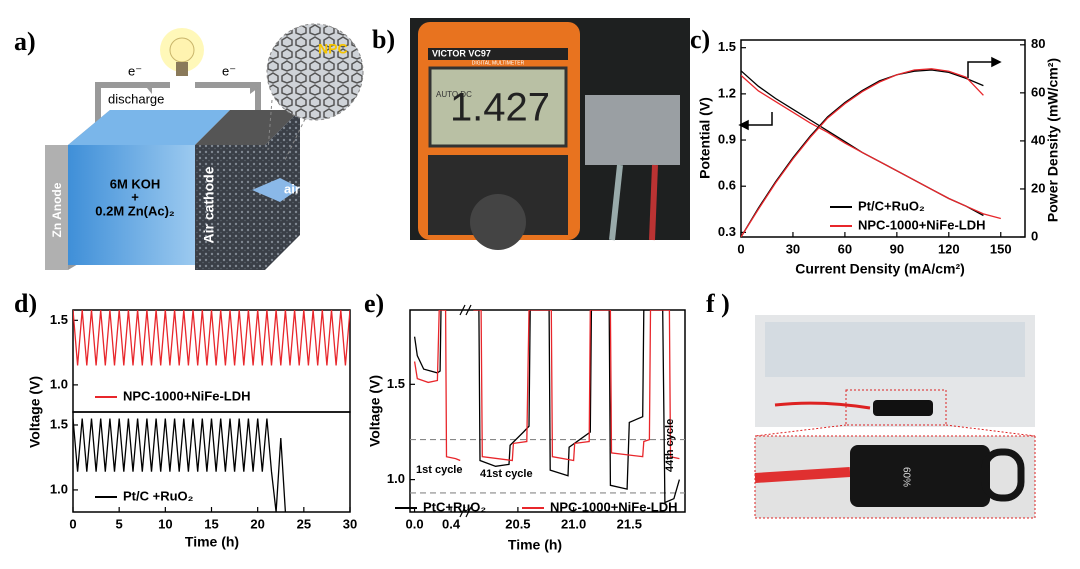 The width and height of the screenshot is (1080, 569). I want to click on electrolyte-label: +, so click(135, 196).